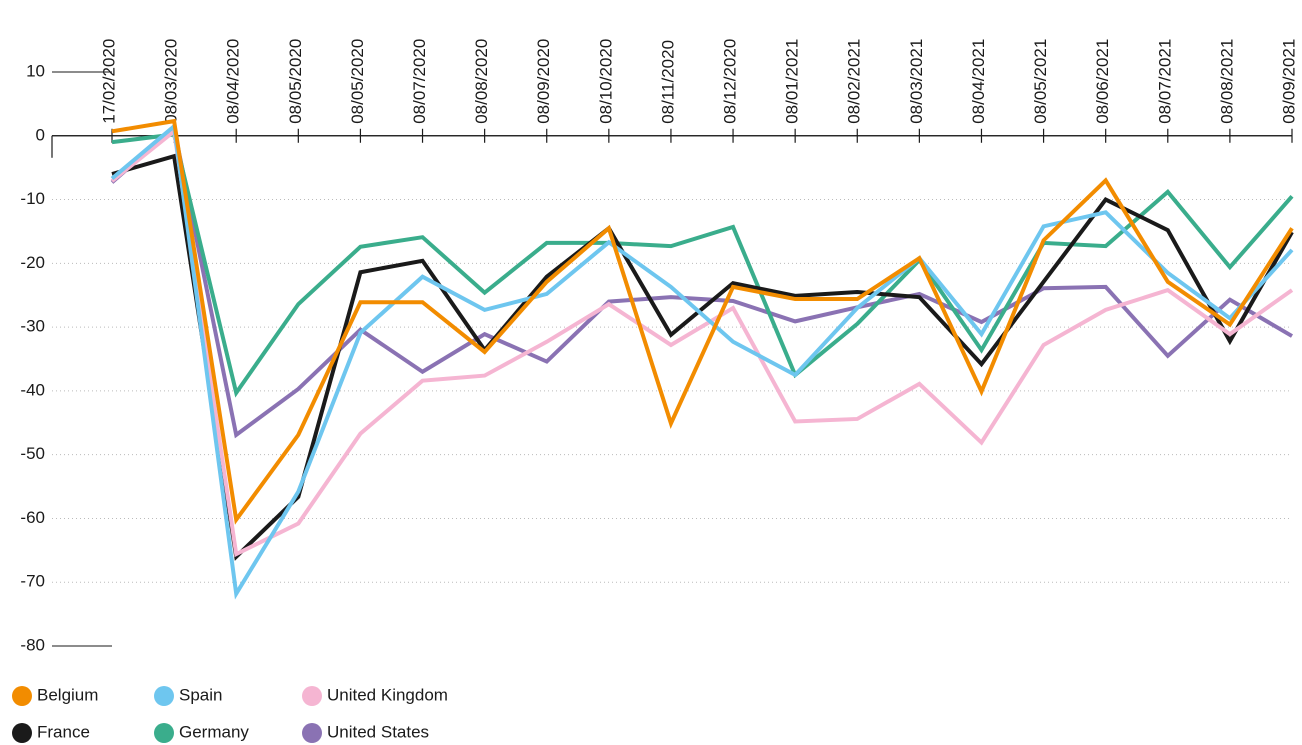  Describe the element at coordinates (32, 517) in the screenshot. I see `y-tick-label: -60` at that location.